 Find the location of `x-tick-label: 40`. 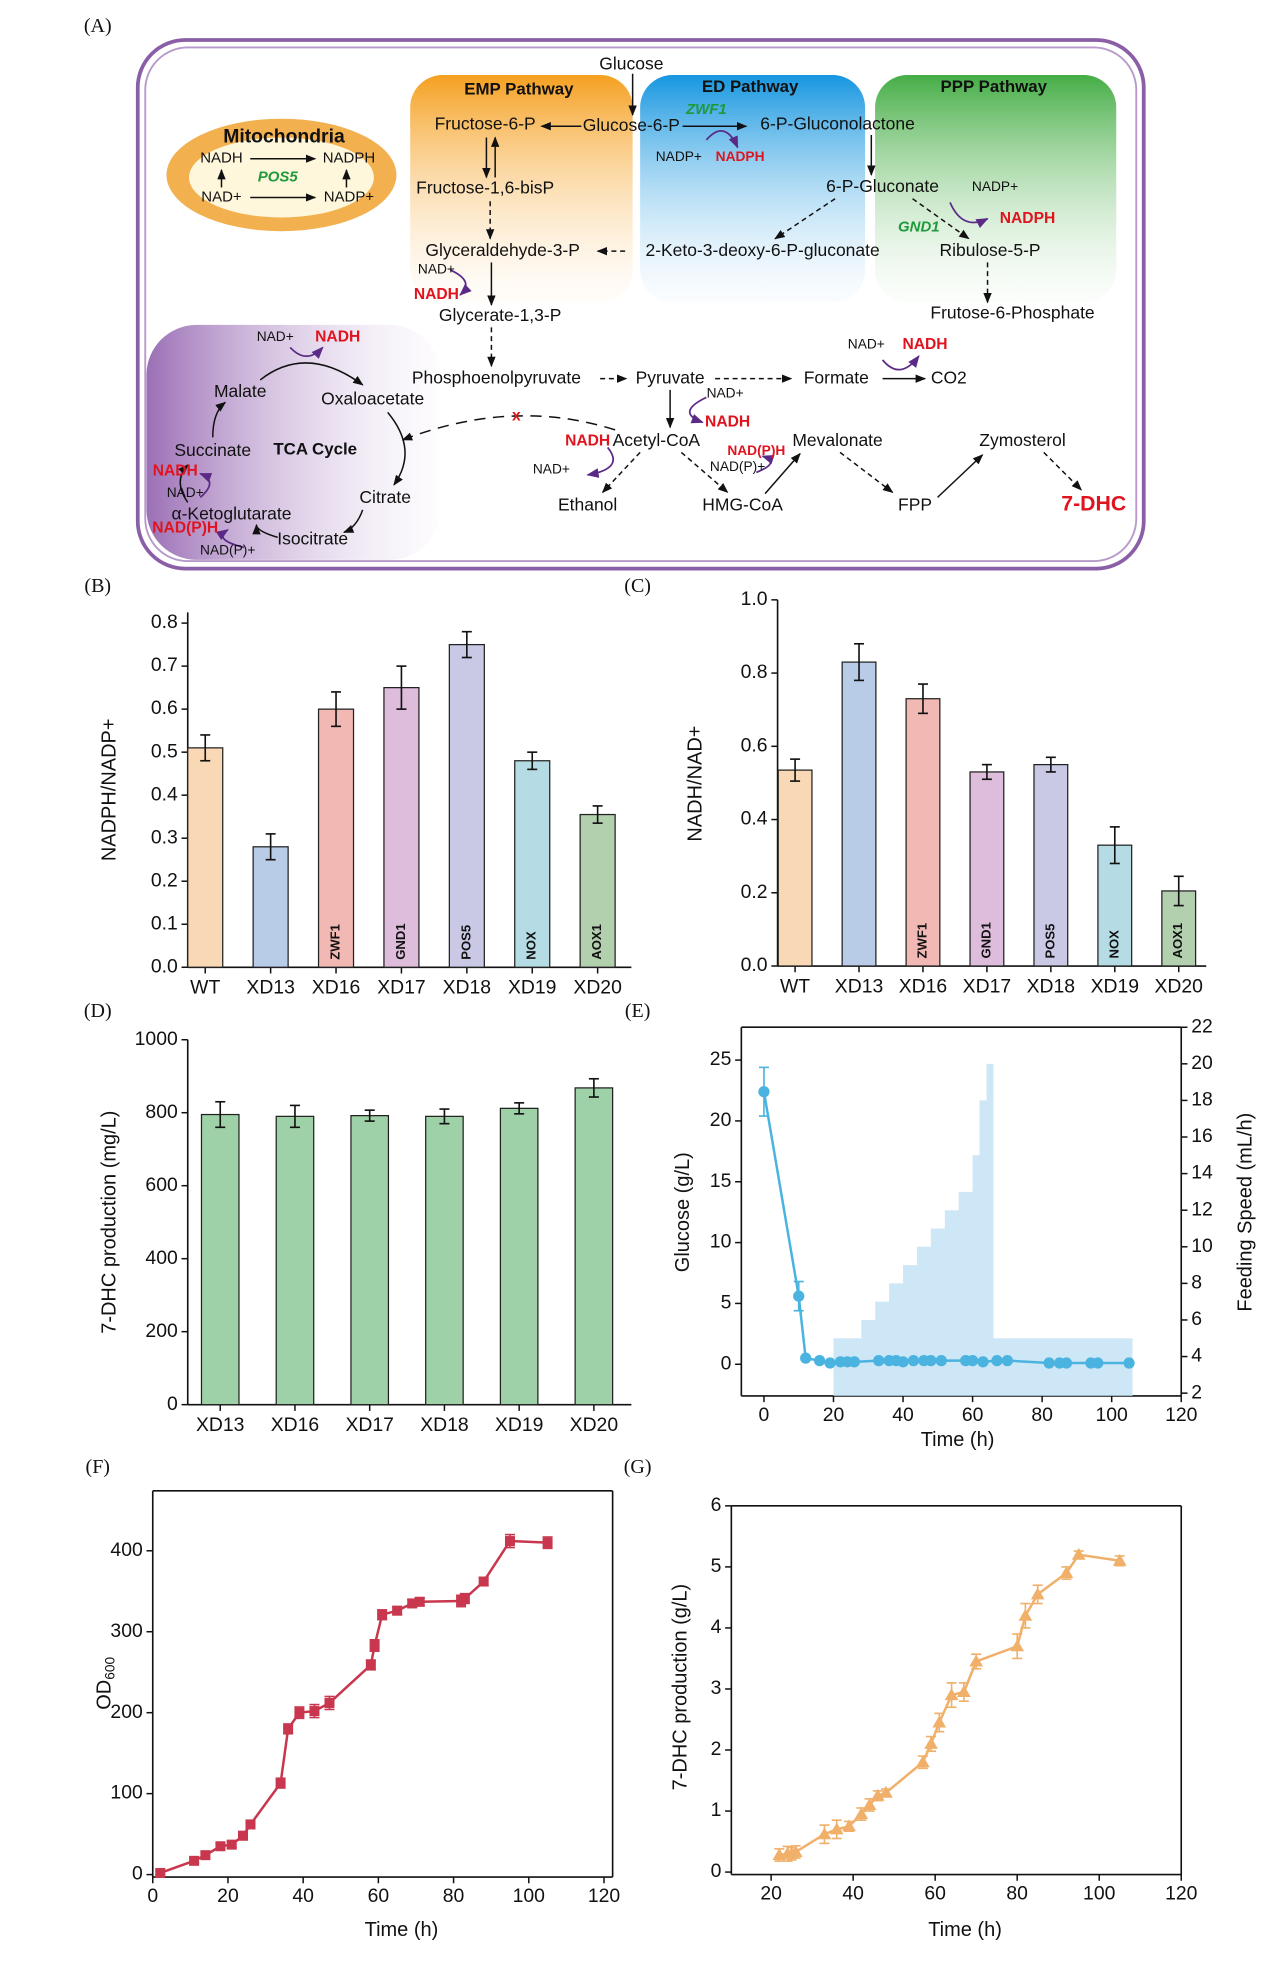

x-tick-label: 40 is located at coordinates (303, 1896).